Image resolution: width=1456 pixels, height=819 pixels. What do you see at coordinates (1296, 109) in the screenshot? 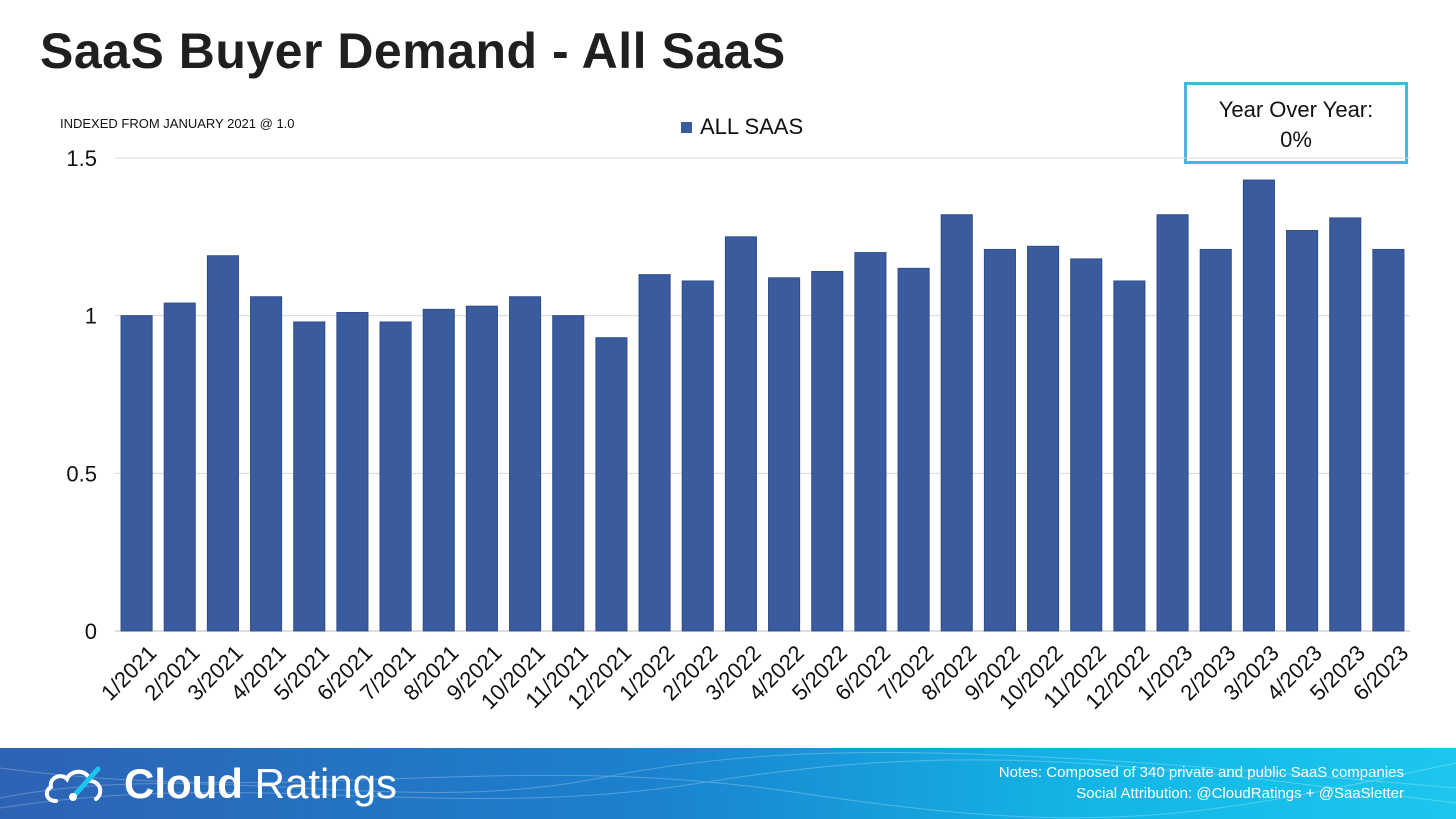
I see `yoy-label: Year Over Year:` at bounding box center [1296, 109].